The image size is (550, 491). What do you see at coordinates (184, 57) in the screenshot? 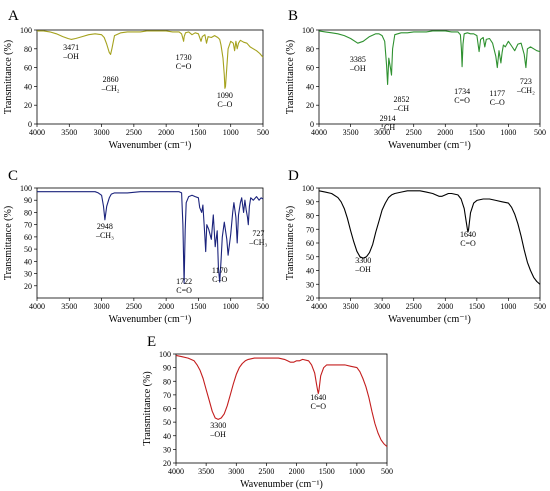
I see `peak-annotation-label: 1730` at bounding box center [184, 57].